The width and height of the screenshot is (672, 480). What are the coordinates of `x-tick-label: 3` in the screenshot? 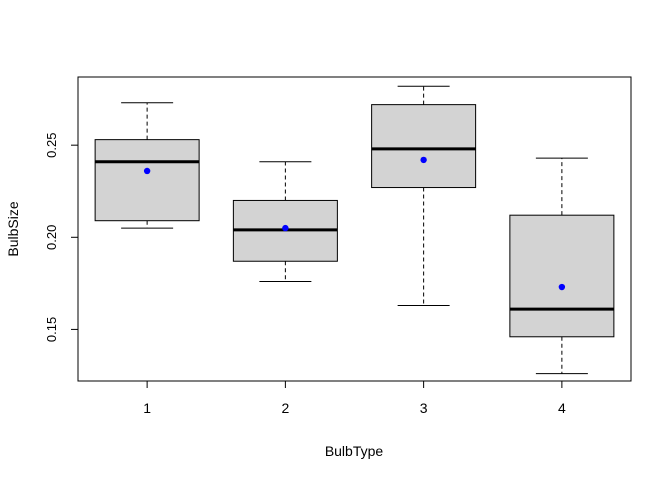 It's located at (424, 408).